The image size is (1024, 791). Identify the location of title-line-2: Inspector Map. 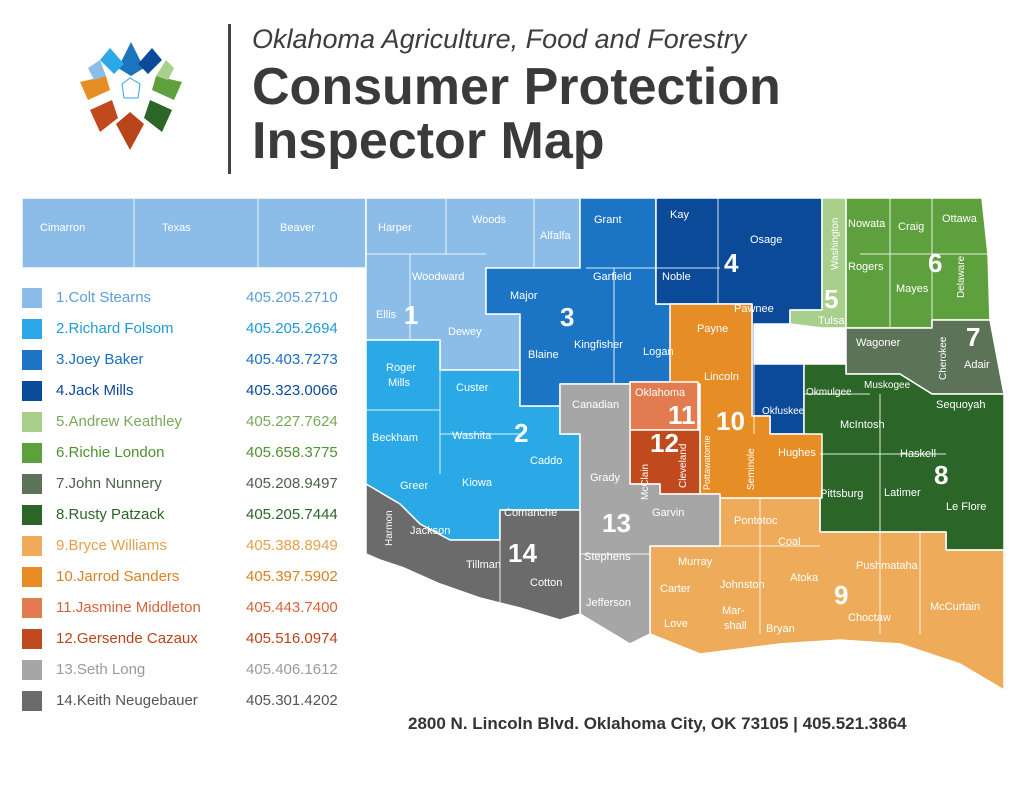
(428, 141).